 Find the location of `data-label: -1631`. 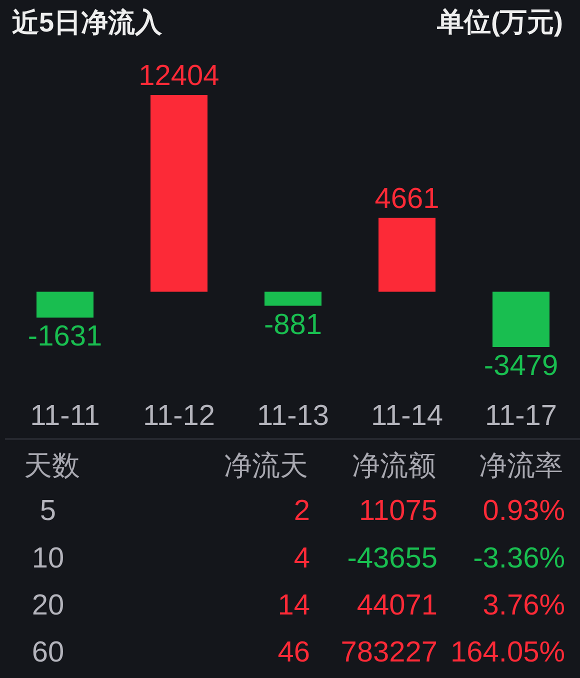

data-label: -1631 is located at coordinates (65, 336).